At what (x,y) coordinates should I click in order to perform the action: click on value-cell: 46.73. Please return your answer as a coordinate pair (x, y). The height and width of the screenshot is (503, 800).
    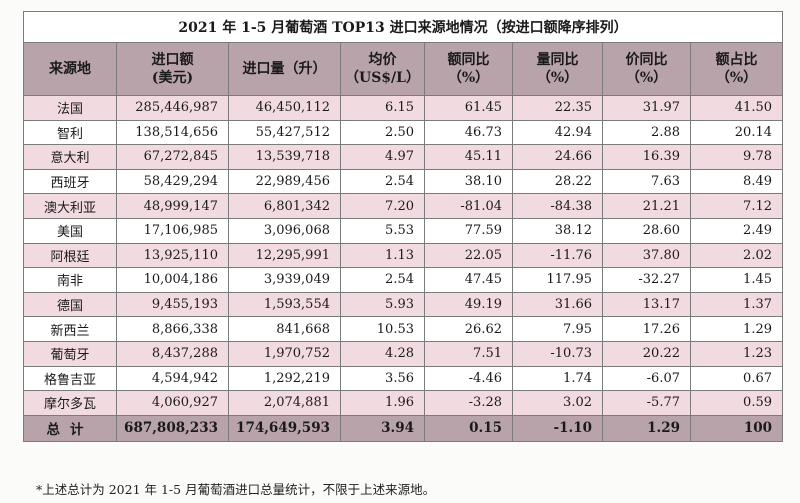
    Looking at the image, I should click on (468, 132).